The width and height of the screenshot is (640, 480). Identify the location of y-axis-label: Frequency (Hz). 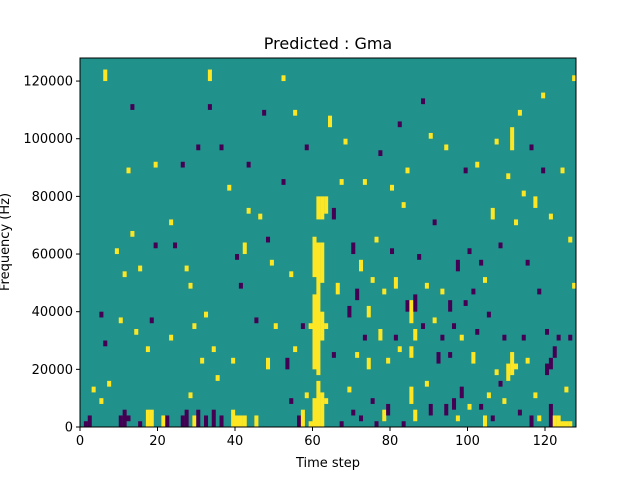
(6, 242).